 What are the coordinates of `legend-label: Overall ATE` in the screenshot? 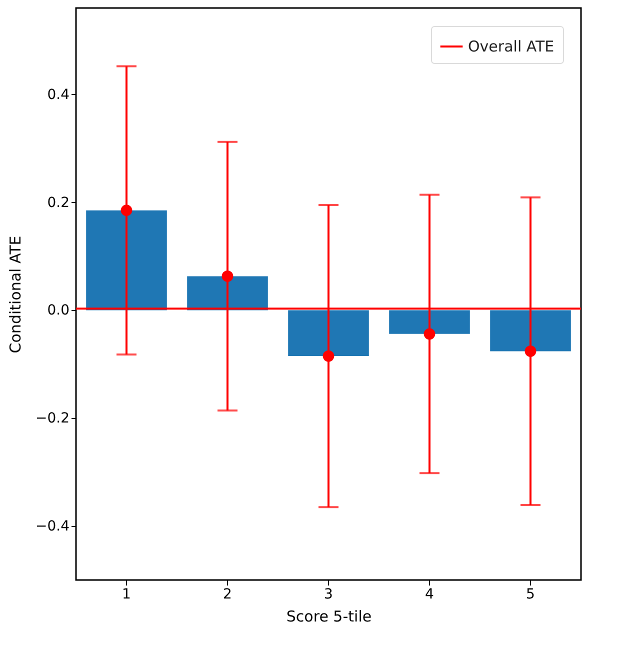 It's located at (511, 47).